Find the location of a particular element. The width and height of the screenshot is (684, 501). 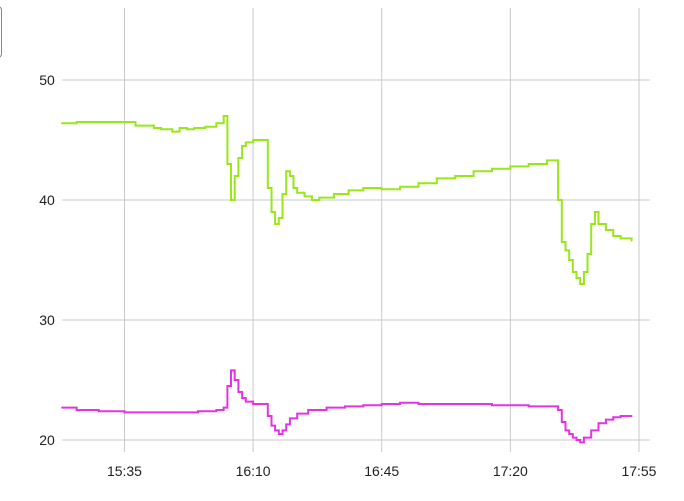

x-tick-label: 17:55 is located at coordinates (638, 471).